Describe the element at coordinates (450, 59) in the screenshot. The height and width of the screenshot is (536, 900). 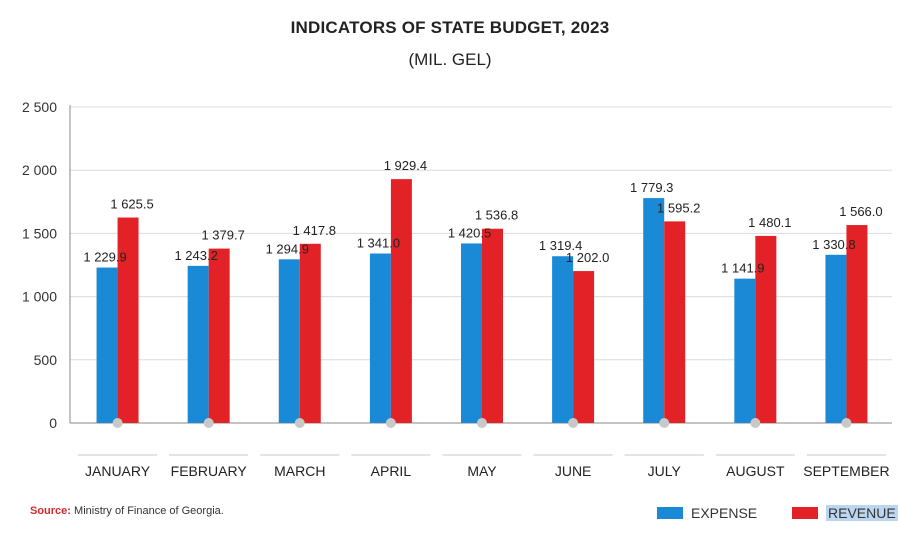
I see `chart-subtitle: (MIL. GEL)` at that location.